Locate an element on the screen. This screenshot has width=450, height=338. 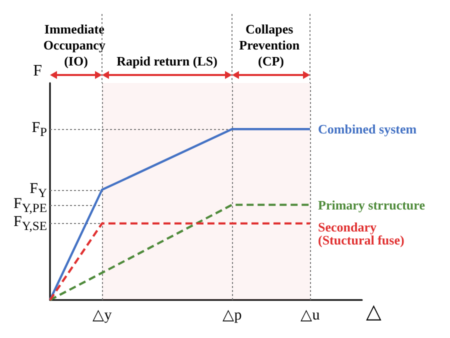
x-tick-label: △p is located at coordinates (232, 316).